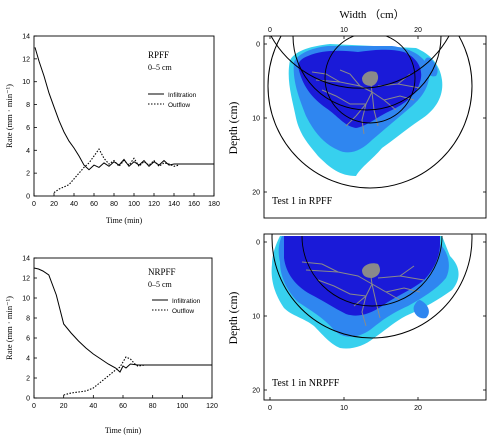 The image size is (500, 438). Describe the element at coordinates (28, 197) in the screenshot. I see `rpff-y-tick-label: 0` at that location.